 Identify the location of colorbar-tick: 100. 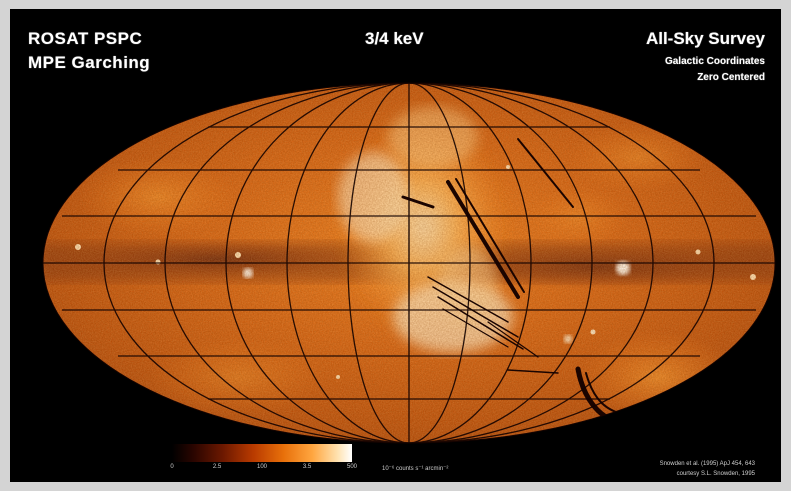
(262, 467).